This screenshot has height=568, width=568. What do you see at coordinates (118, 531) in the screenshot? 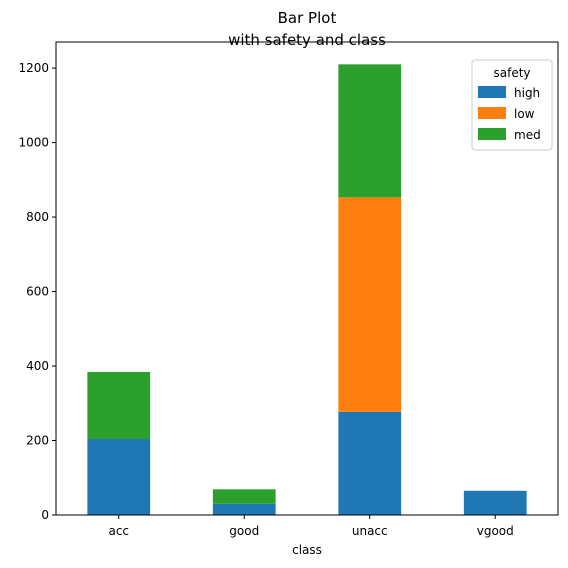
I see `x-tick-label-acc: acc` at bounding box center [118, 531].